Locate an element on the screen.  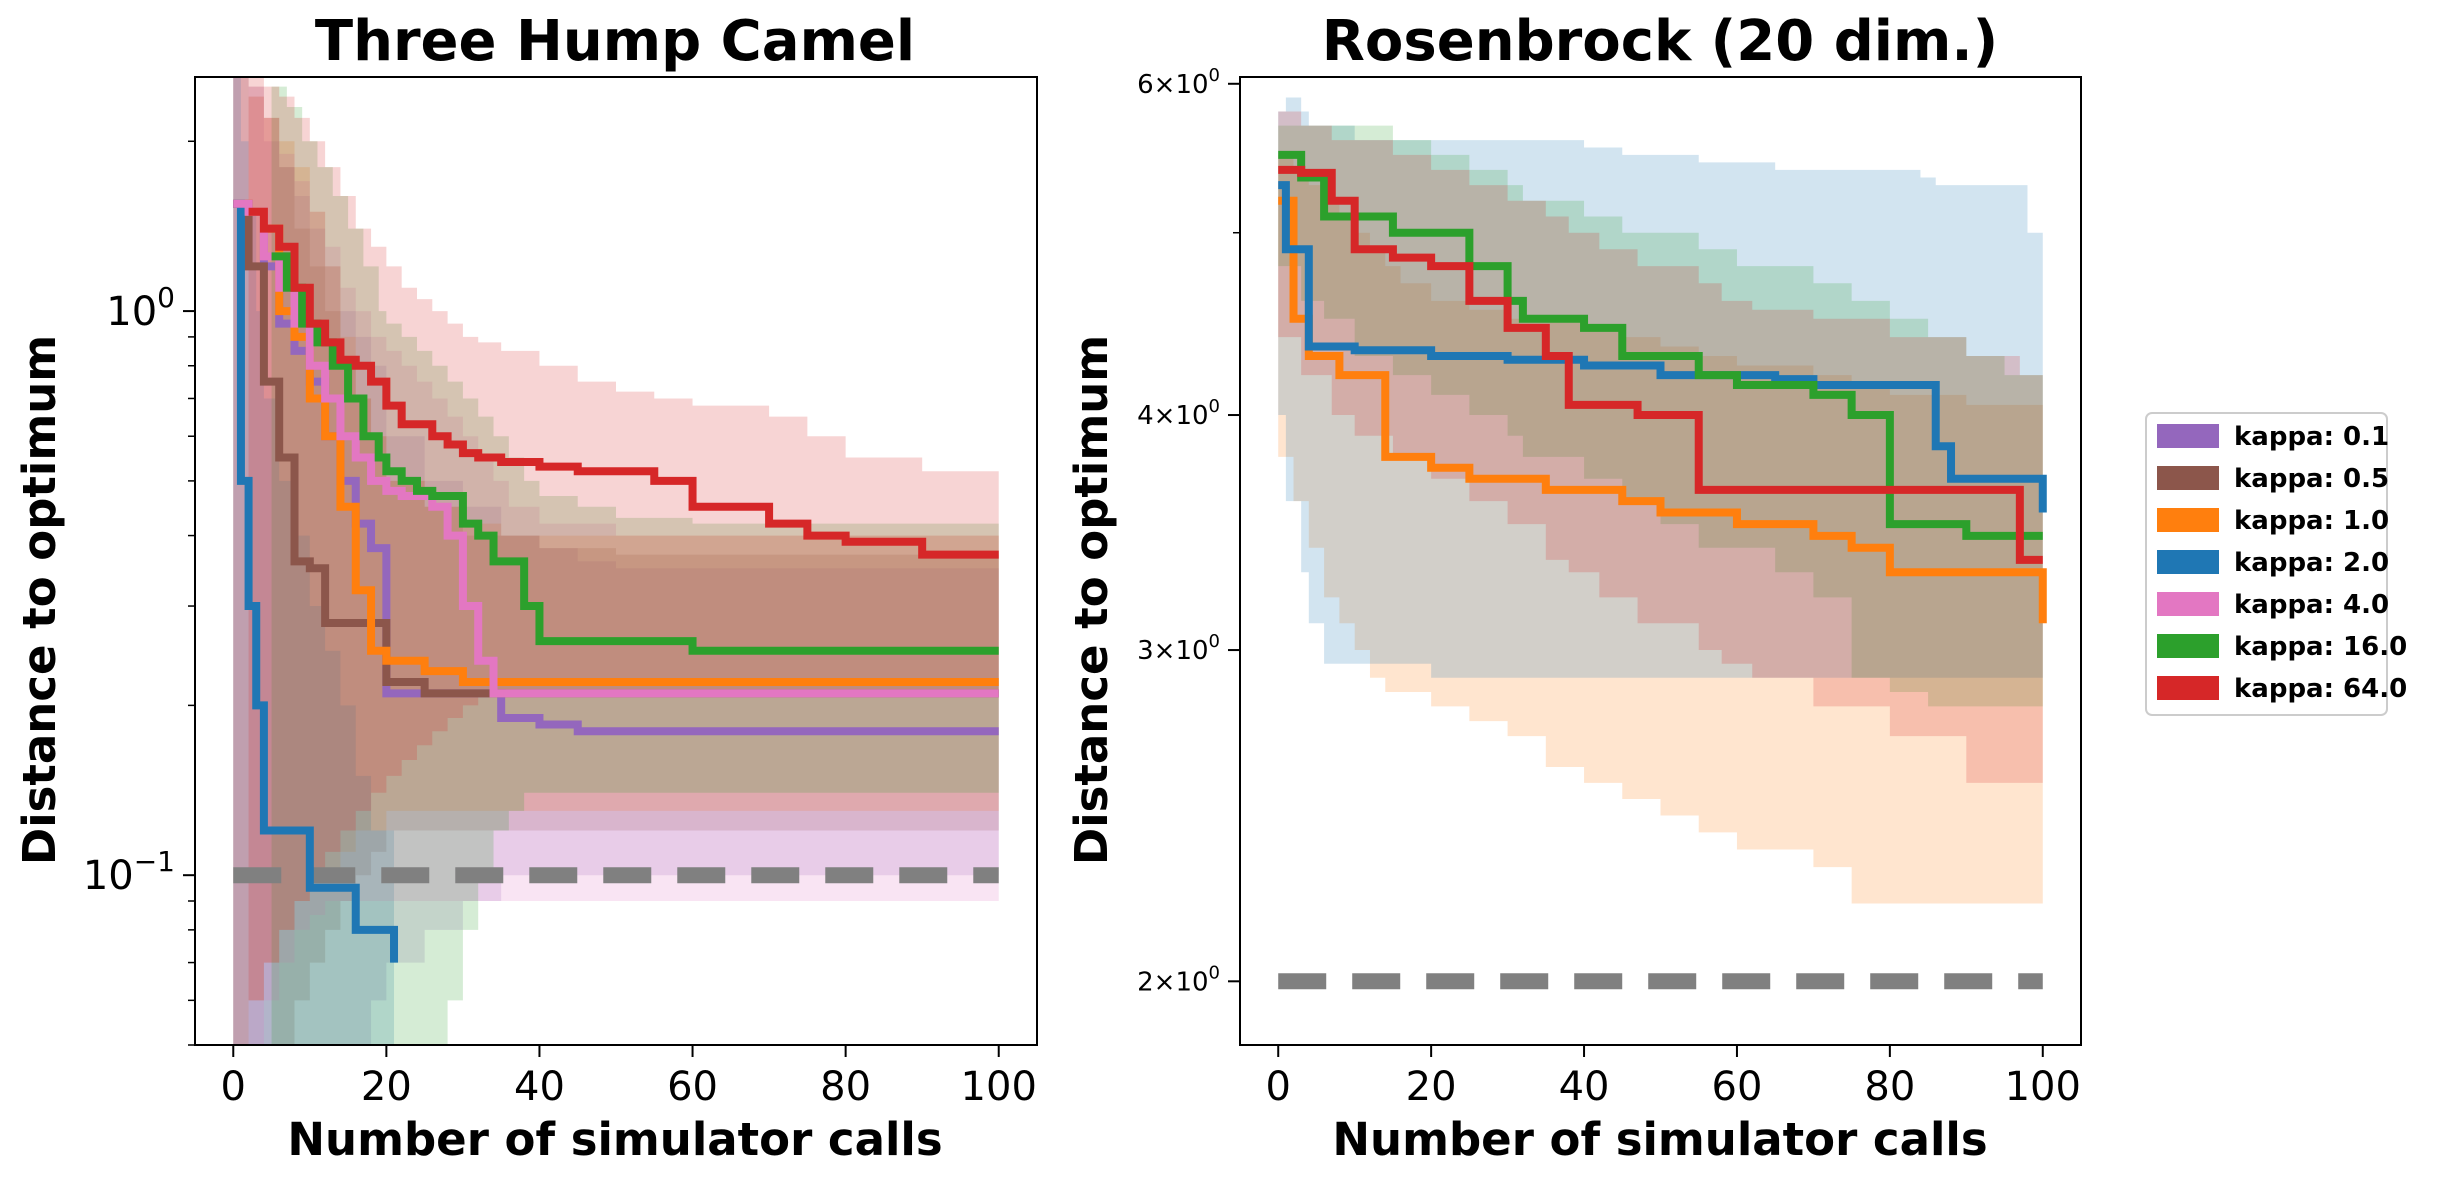
y-tick-label: 4×100 is located at coordinates (1178, 413).